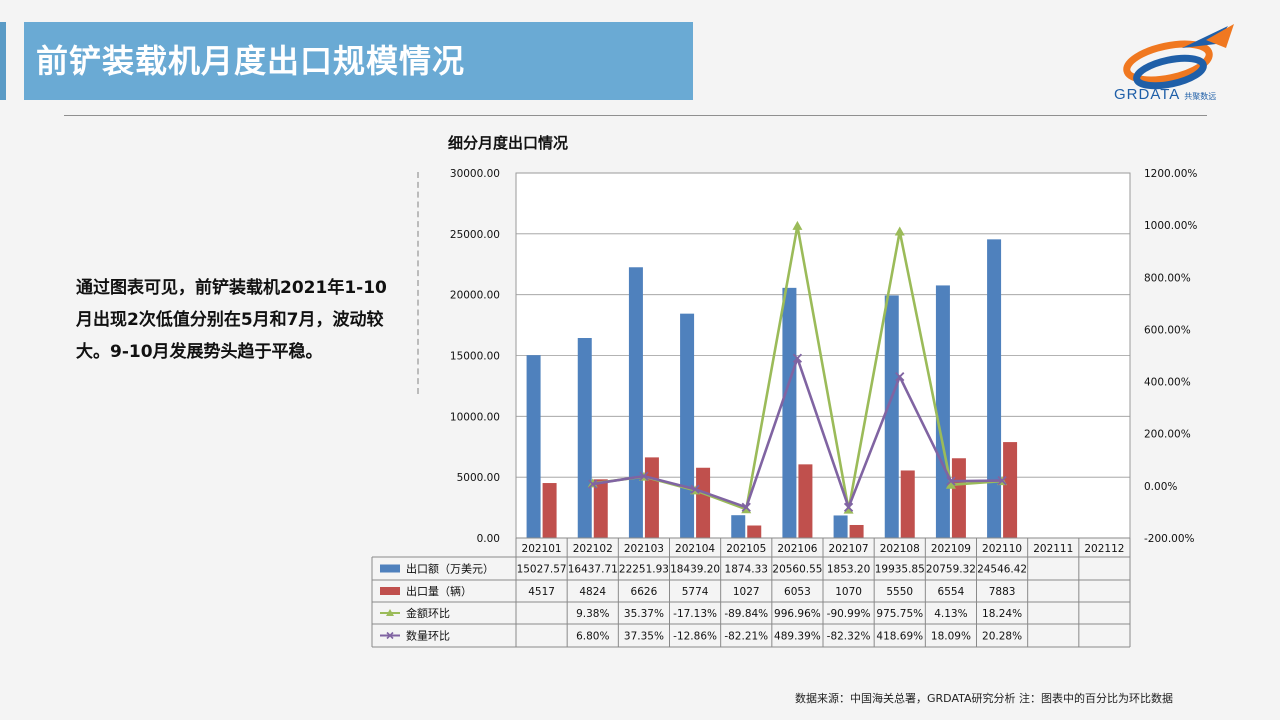 The height and width of the screenshot is (720, 1280). What do you see at coordinates (848, 570) in the screenshot?
I see `data-label: 1853.20` at bounding box center [848, 570].